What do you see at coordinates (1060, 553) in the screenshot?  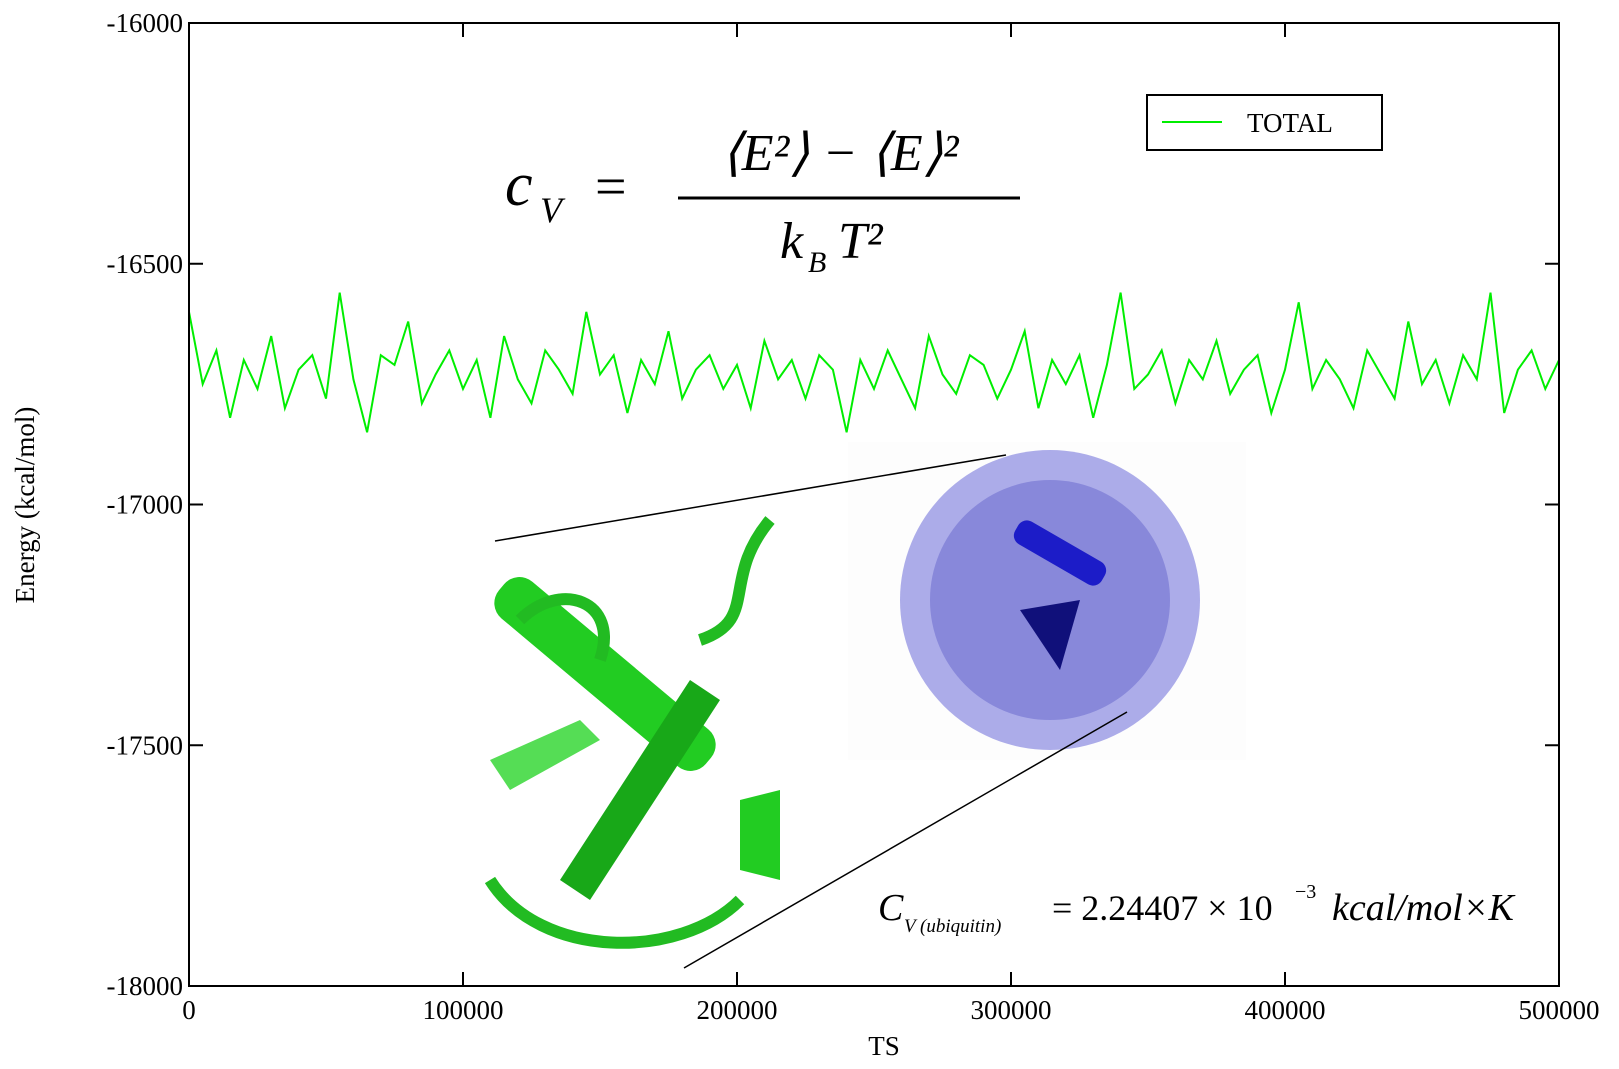 I see `helix-blue` at bounding box center [1060, 553].